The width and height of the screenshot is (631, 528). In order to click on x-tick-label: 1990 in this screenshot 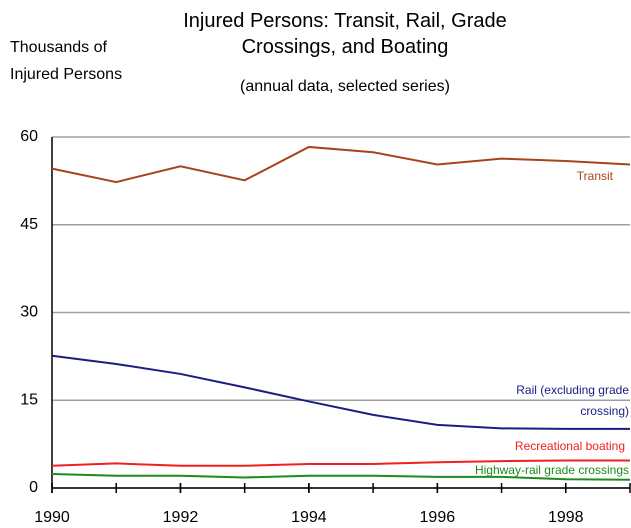, I will do `click(52, 517)`.